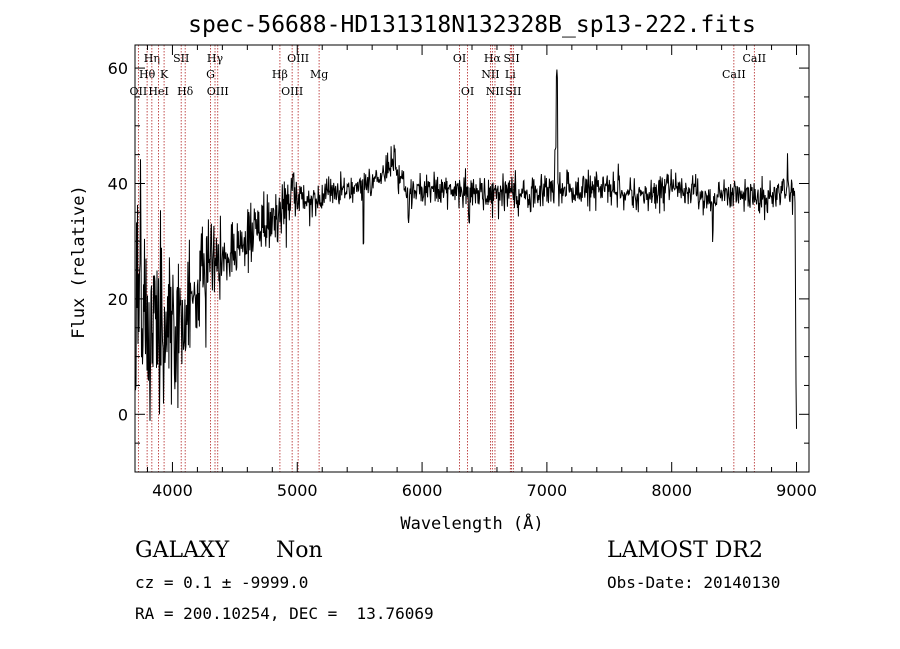 The width and height of the screenshot is (900, 649). What do you see at coordinates (185, 91) in the screenshot?
I see `spectral-line-label: Hδ` at bounding box center [185, 91].